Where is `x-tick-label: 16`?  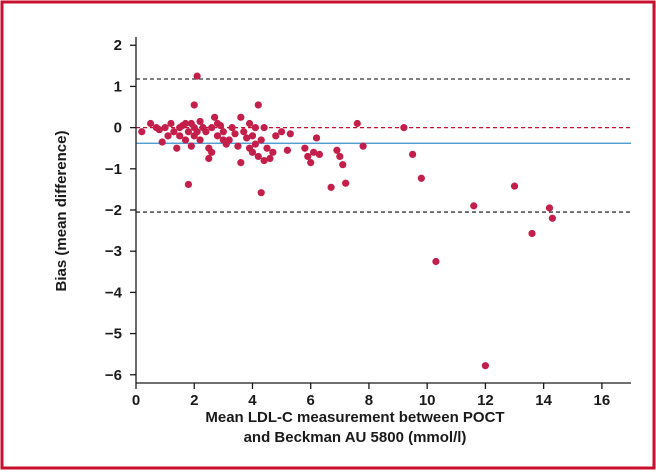 x-tick-label: 16 is located at coordinates (602, 400).